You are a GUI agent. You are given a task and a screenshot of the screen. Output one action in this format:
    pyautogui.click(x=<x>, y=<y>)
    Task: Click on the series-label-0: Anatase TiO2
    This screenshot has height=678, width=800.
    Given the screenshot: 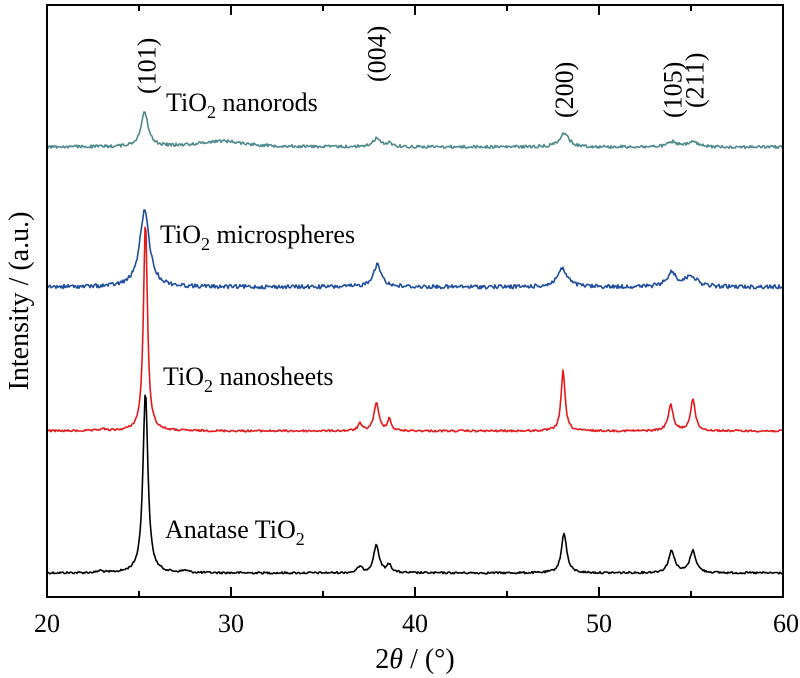 What is the action you would take?
    pyautogui.click(x=235, y=532)
    